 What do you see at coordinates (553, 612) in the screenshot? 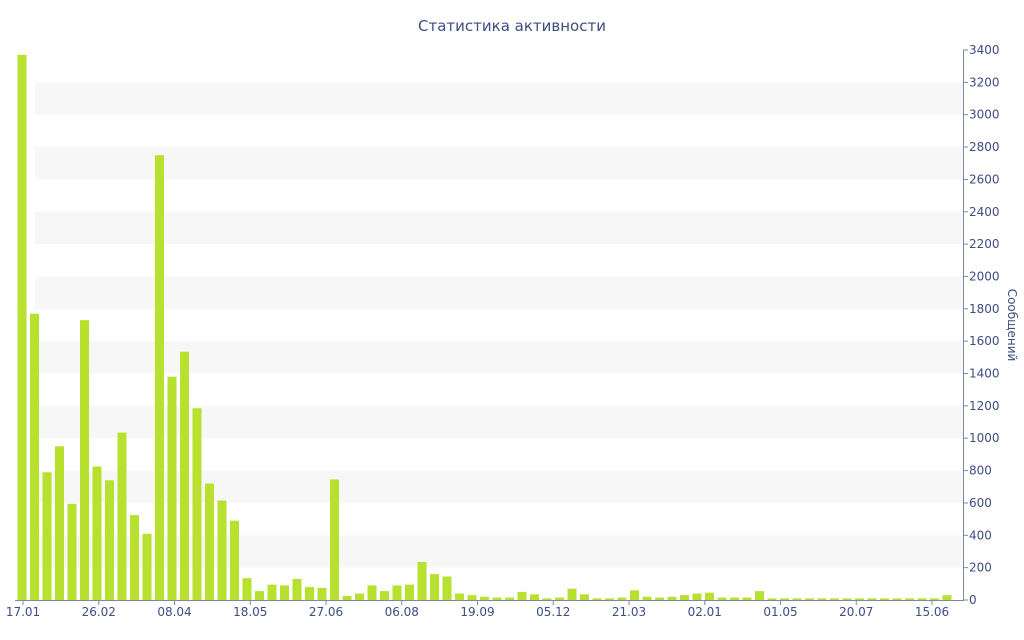
I see `x-tick-label: 05.12` at bounding box center [553, 612].